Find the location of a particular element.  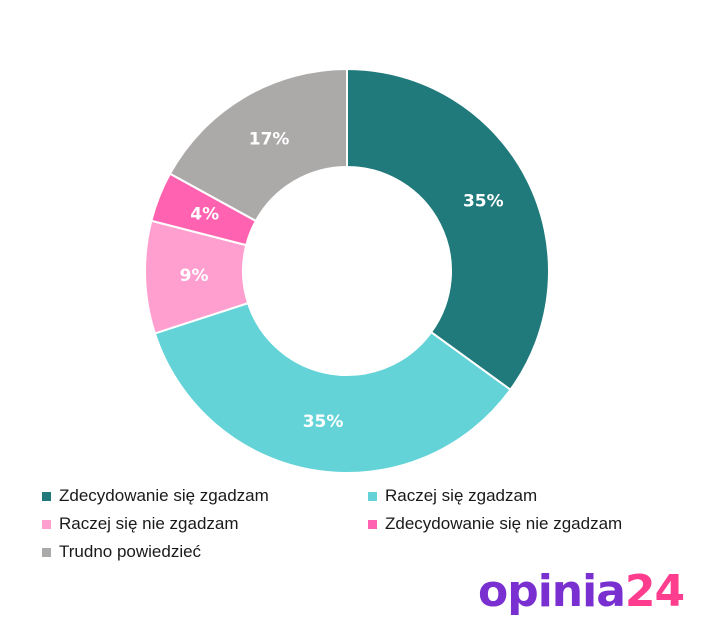

slice-value-label: 17% is located at coordinates (269, 139).